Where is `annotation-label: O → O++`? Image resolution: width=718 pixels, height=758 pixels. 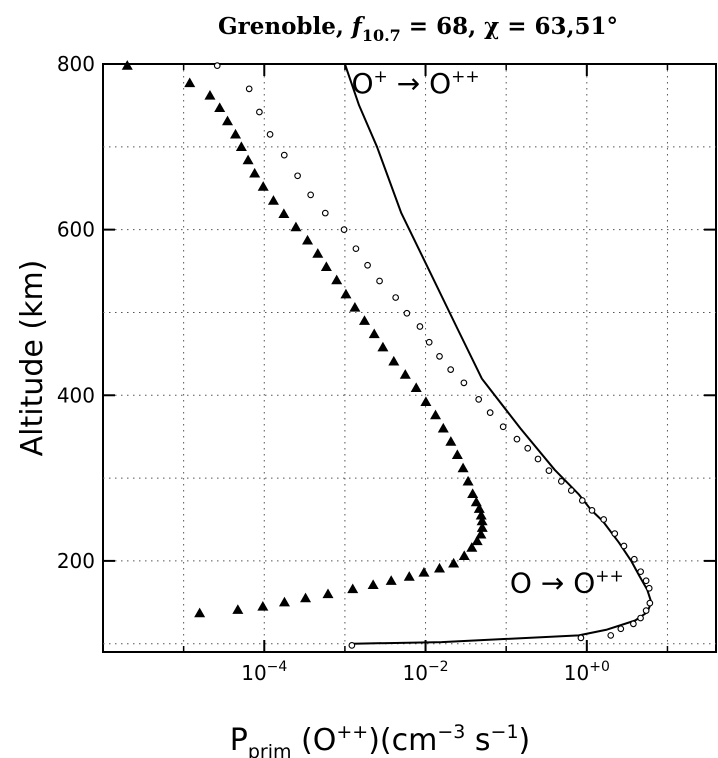 annotation-label: O → O++ is located at coordinates (567, 582).